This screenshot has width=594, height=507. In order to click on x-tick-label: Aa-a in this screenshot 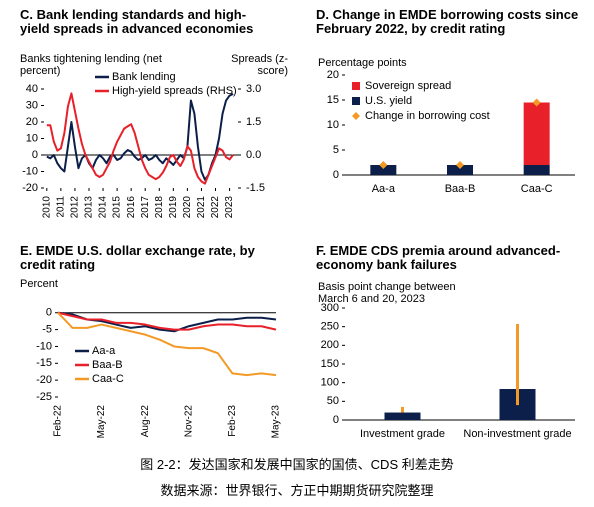, I will do `click(384, 189)`.